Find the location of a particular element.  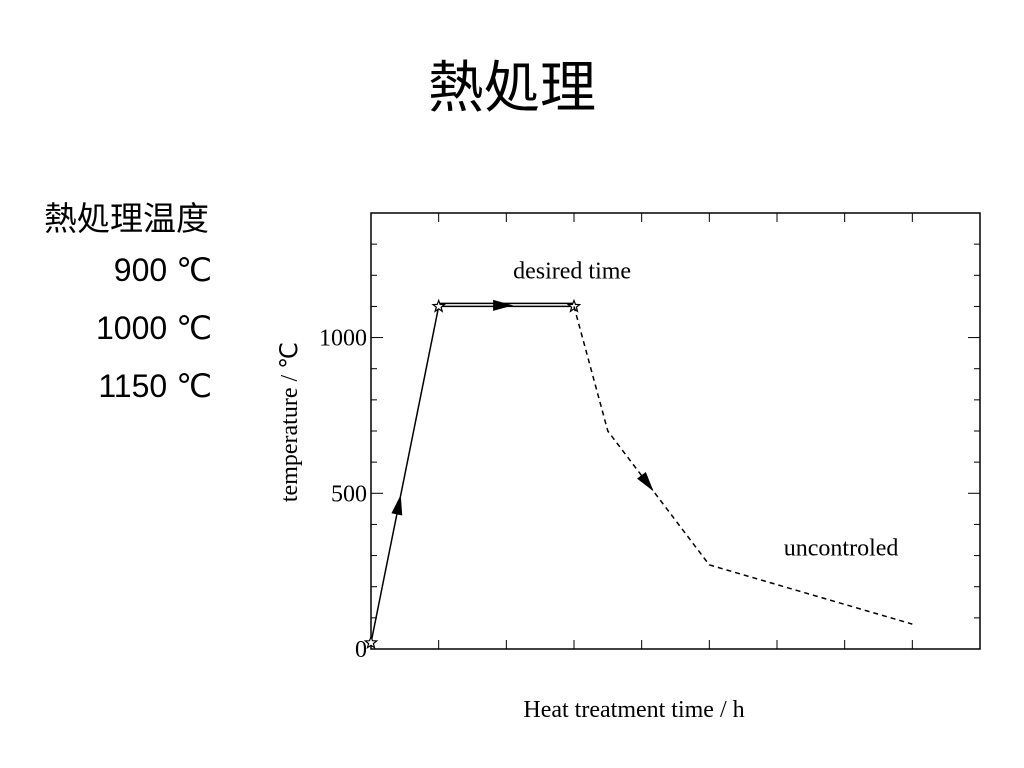

y-tick-labels: 0 500 1000 is located at coordinates (343, 494).